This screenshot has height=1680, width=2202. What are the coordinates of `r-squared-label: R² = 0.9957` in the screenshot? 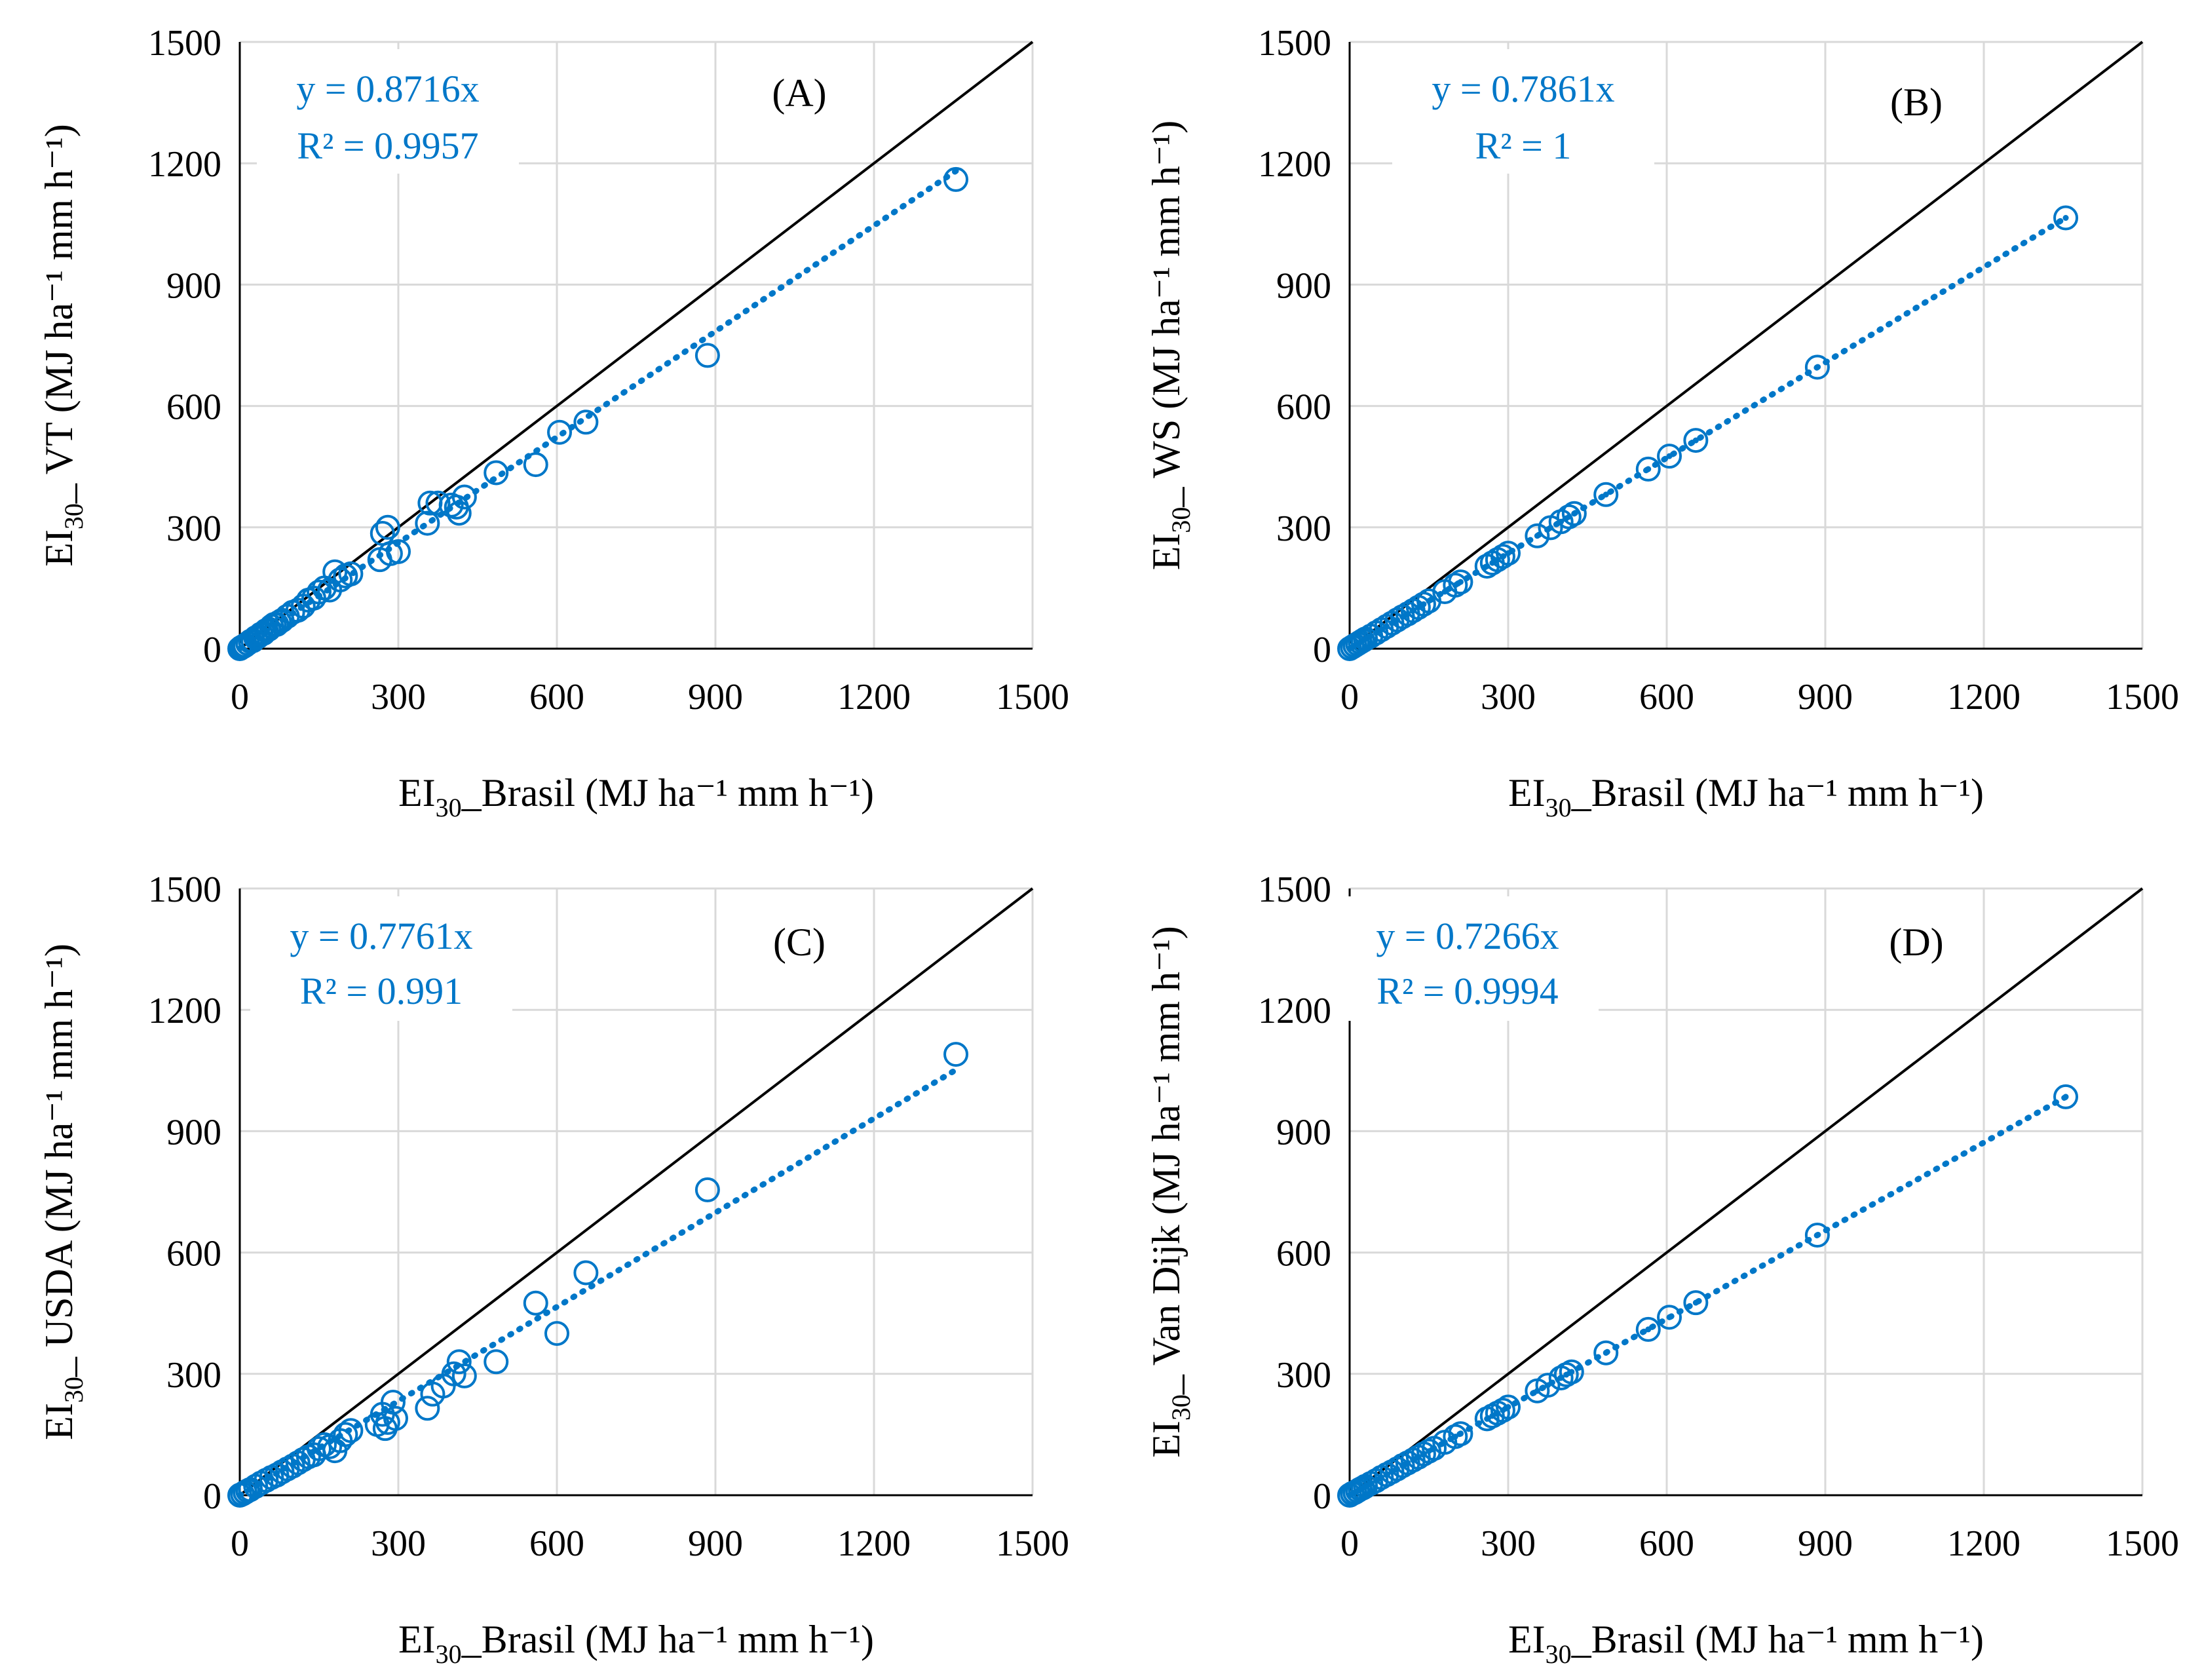 It's located at (388, 145).